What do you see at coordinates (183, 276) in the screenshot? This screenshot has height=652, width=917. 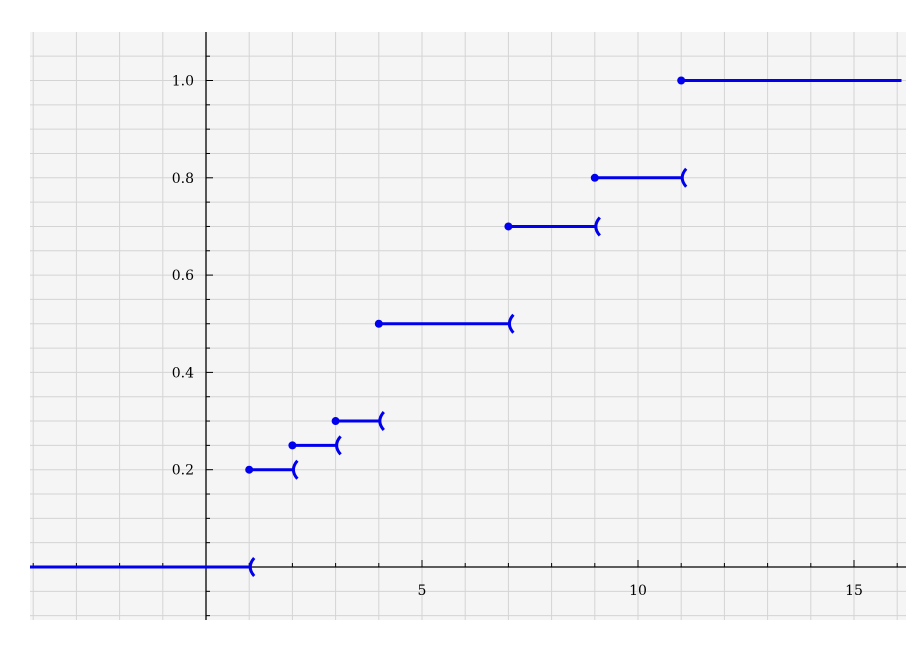 I see `y-tick-label: 0.6` at bounding box center [183, 276].